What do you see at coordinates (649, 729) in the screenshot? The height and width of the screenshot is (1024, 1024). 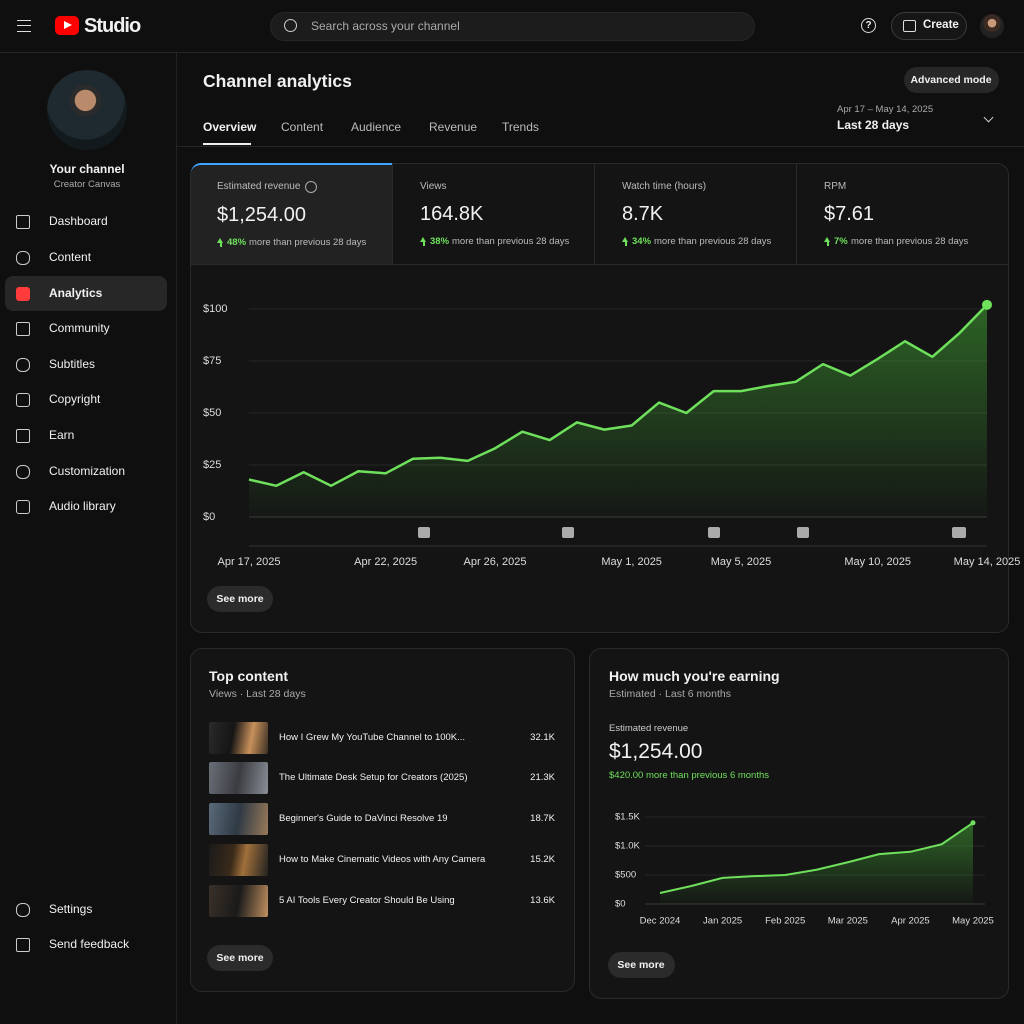 I see `revenue-label: Estimated revenue` at bounding box center [649, 729].